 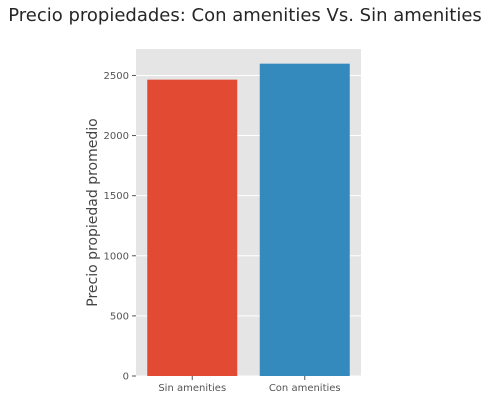 I want to click on y-tick-label: 2500, so click(x=116, y=76).